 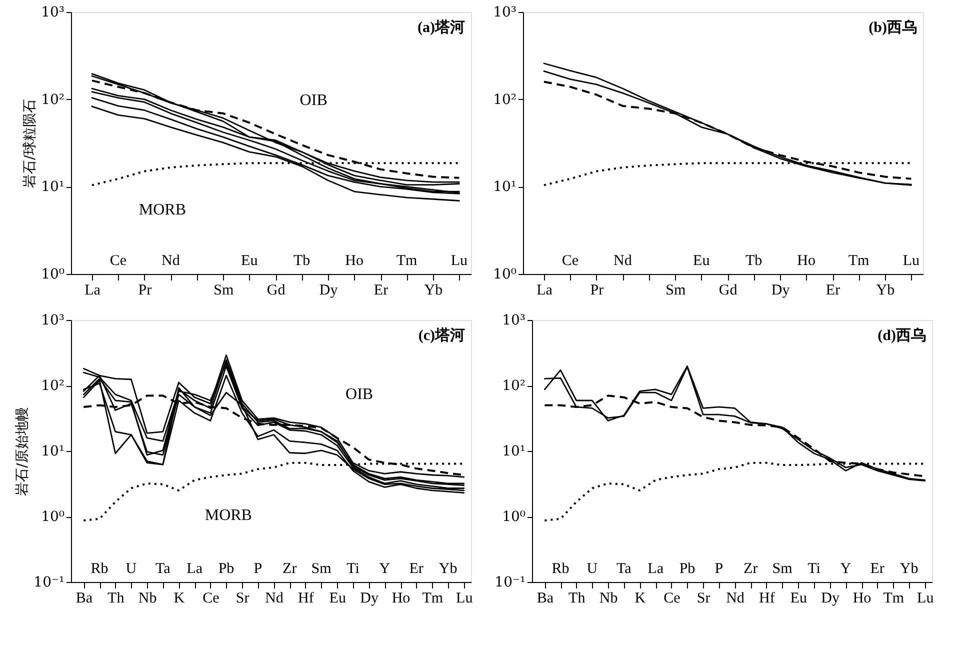 I want to click on x-tick-label: P, so click(x=258, y=569).